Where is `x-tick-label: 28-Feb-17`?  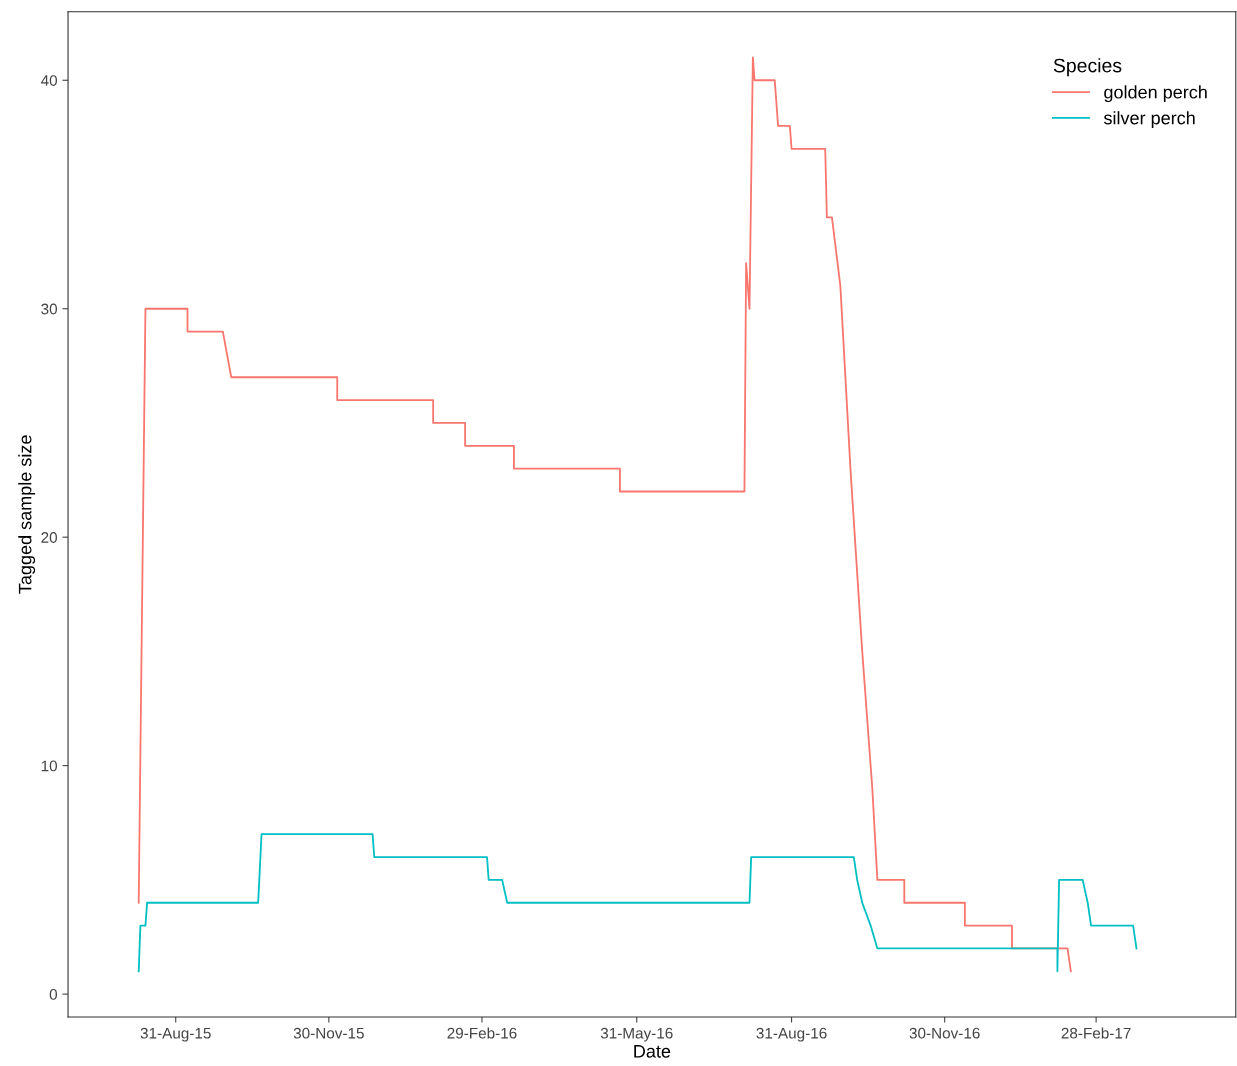 x-tick-label: 28-Feb-17 is located at coordinates (1096, 1033).